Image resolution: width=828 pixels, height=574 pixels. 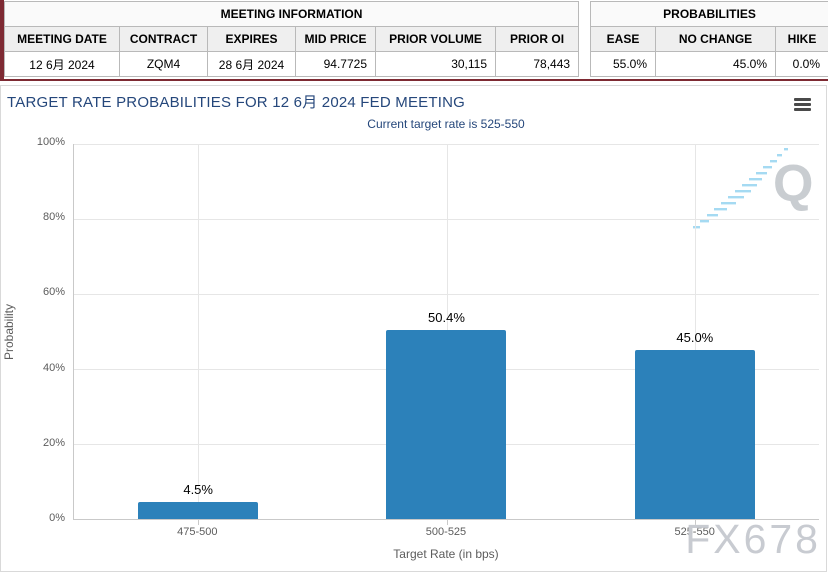 What do you see at coordinates (53, 367) in the screenshot?
I see `y-axis-tick-label: 40%` at bounding box center [53, 367].